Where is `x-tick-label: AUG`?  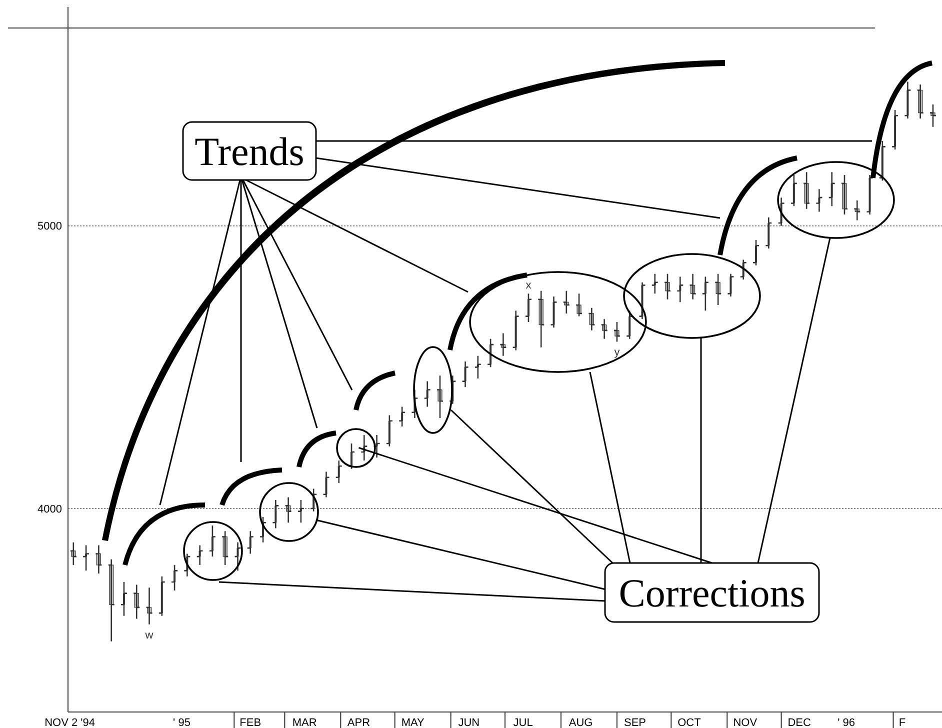
x-tick-label: AUG is located at coordinates (580, 722).